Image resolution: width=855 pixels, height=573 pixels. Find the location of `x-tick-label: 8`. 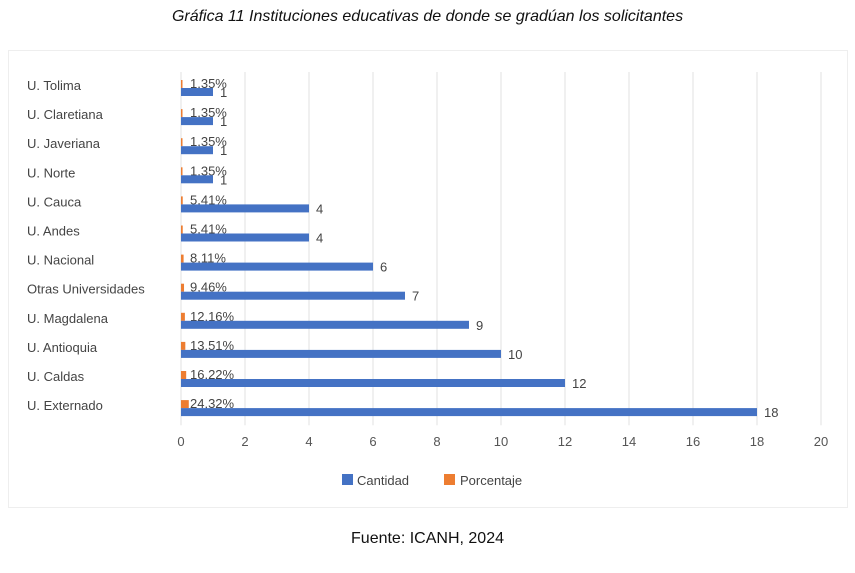

x-tick-label: 8 is located at coordinates (436, 441).